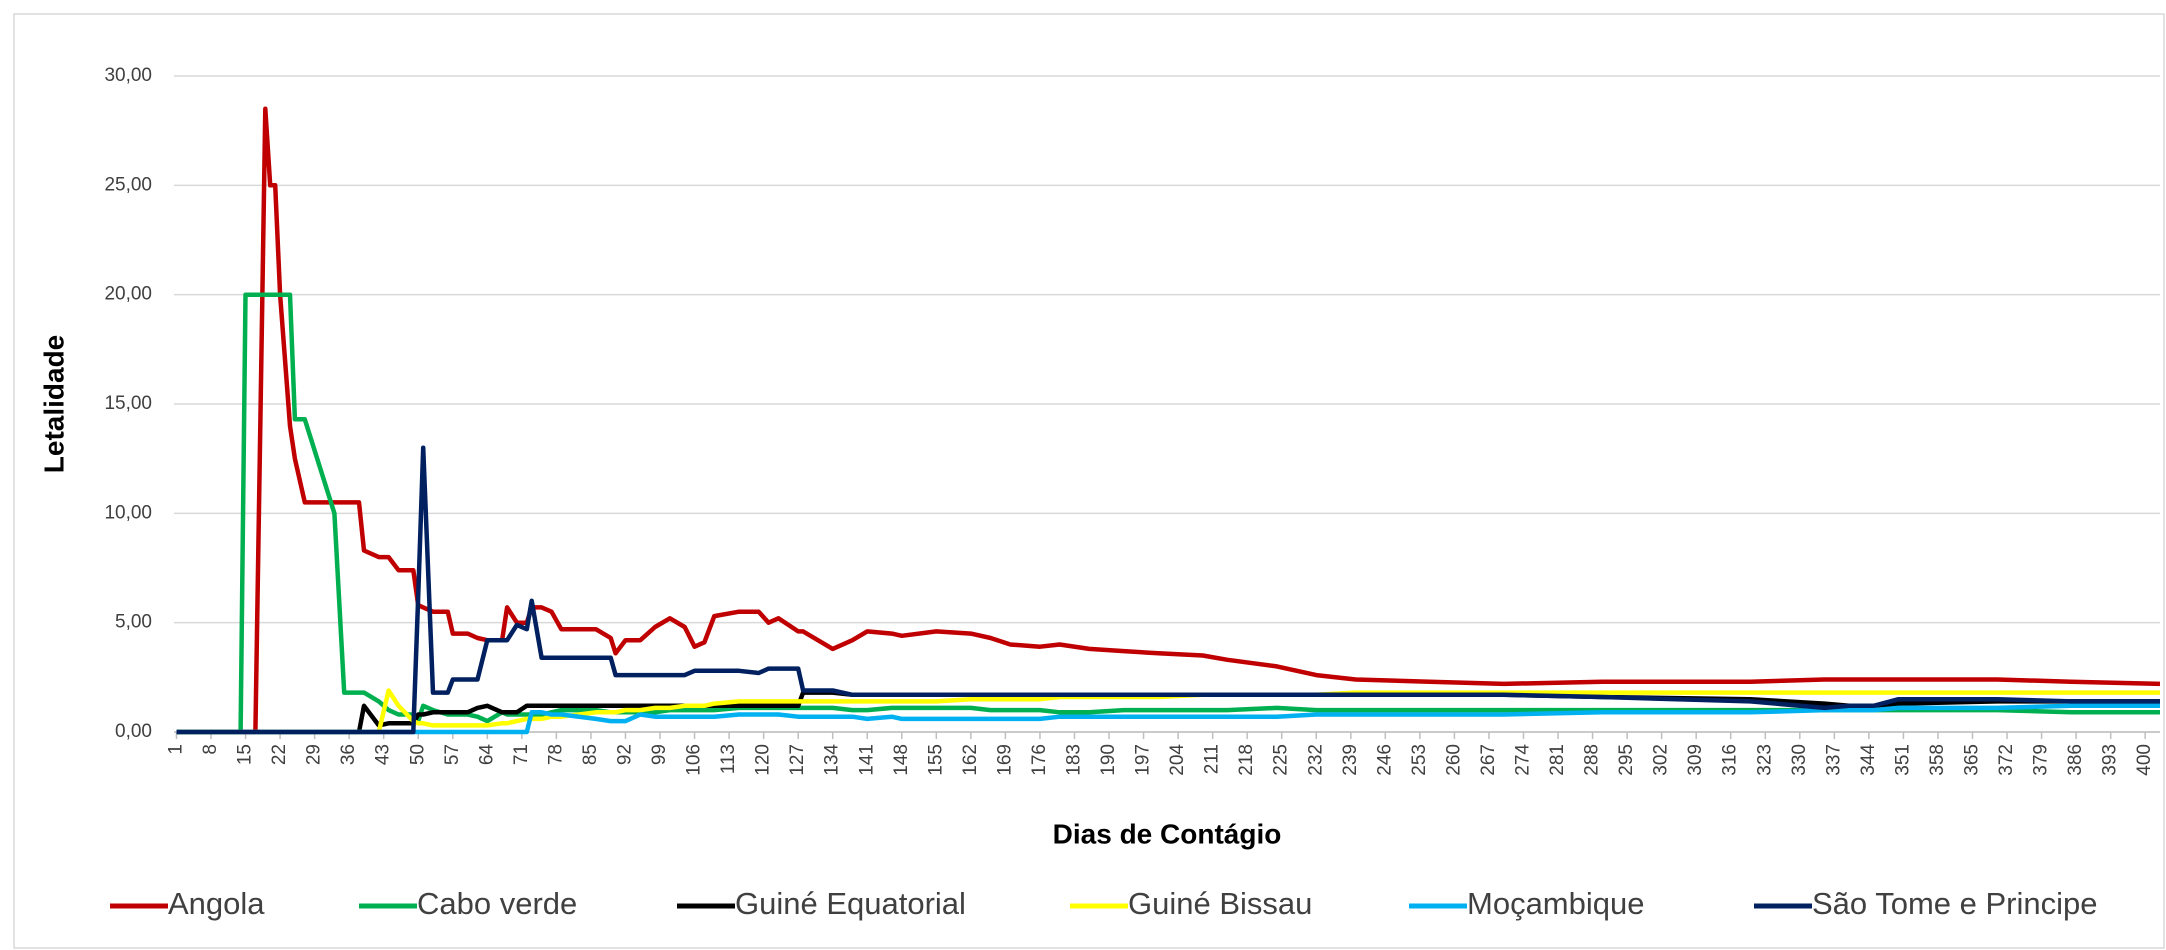 Image resolution: width=2166 pixels, height=950 pixels. Describe the element at coordinates (935, 760) in the screenshot. I see `x-tick-label: 155` at that location.